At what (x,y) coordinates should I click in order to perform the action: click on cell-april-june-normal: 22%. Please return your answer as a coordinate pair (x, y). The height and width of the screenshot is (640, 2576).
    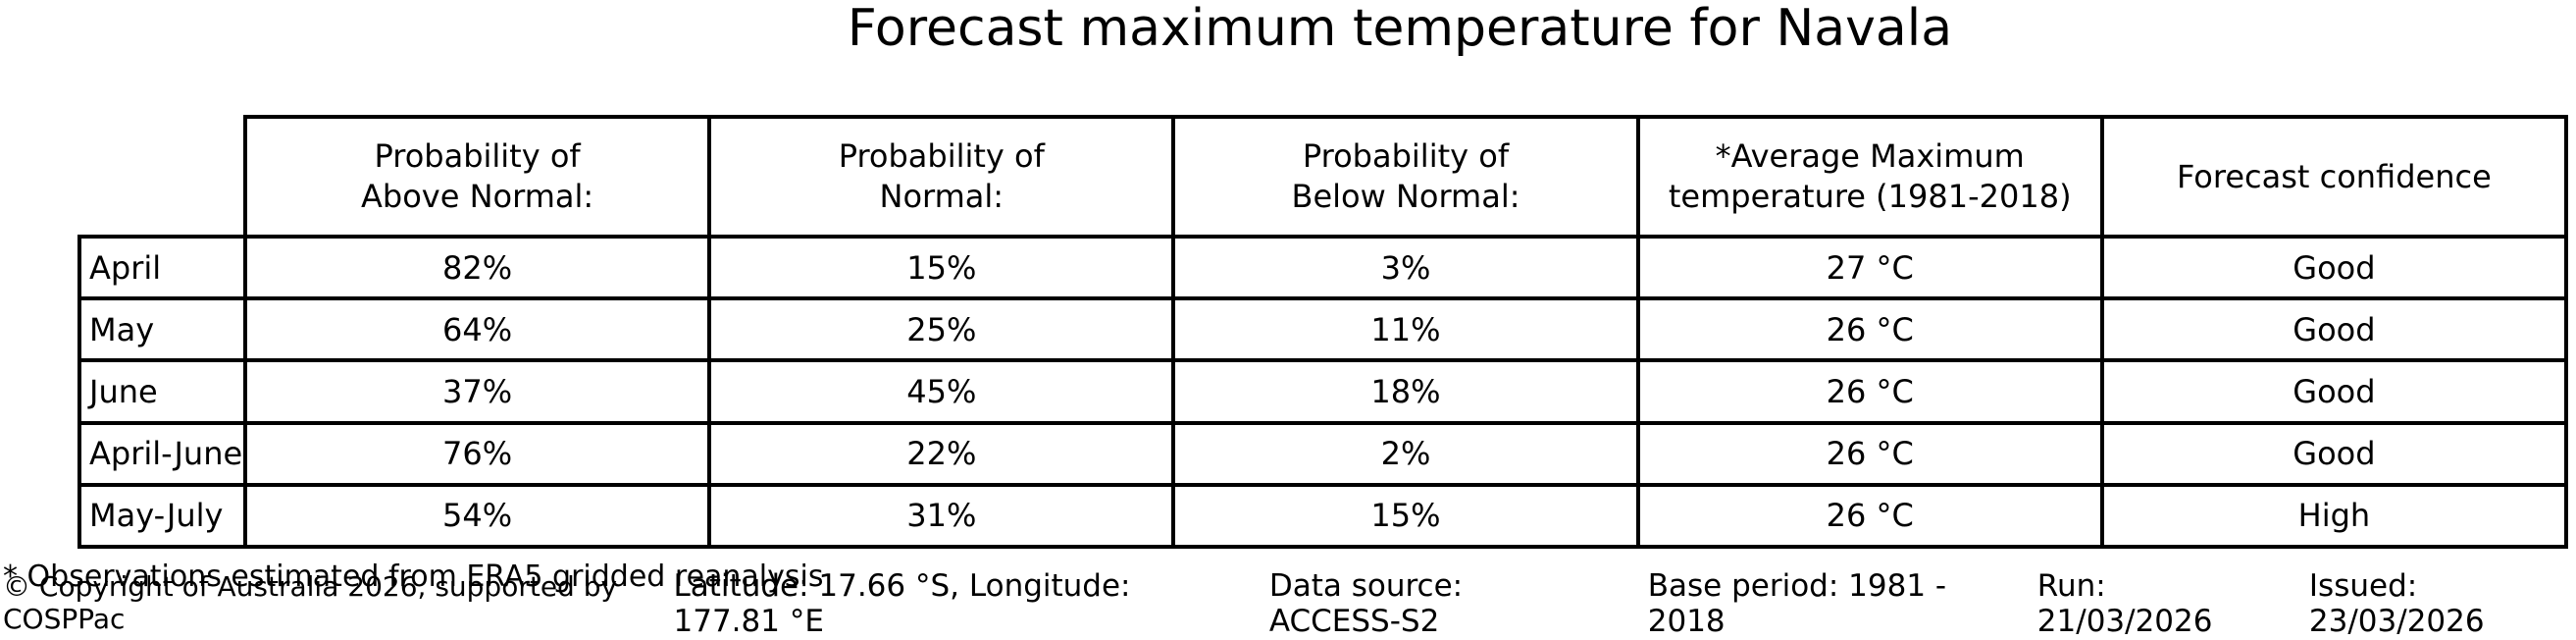
    Looking at the image, I should click on (941, 453).